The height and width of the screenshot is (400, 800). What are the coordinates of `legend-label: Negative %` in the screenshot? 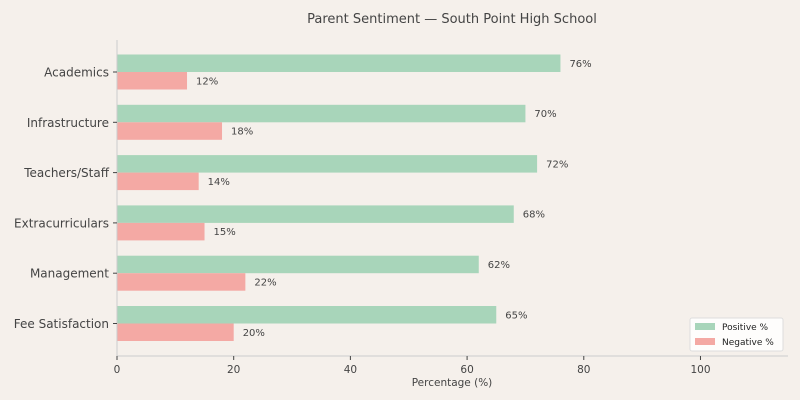 It's located at (748, 343).